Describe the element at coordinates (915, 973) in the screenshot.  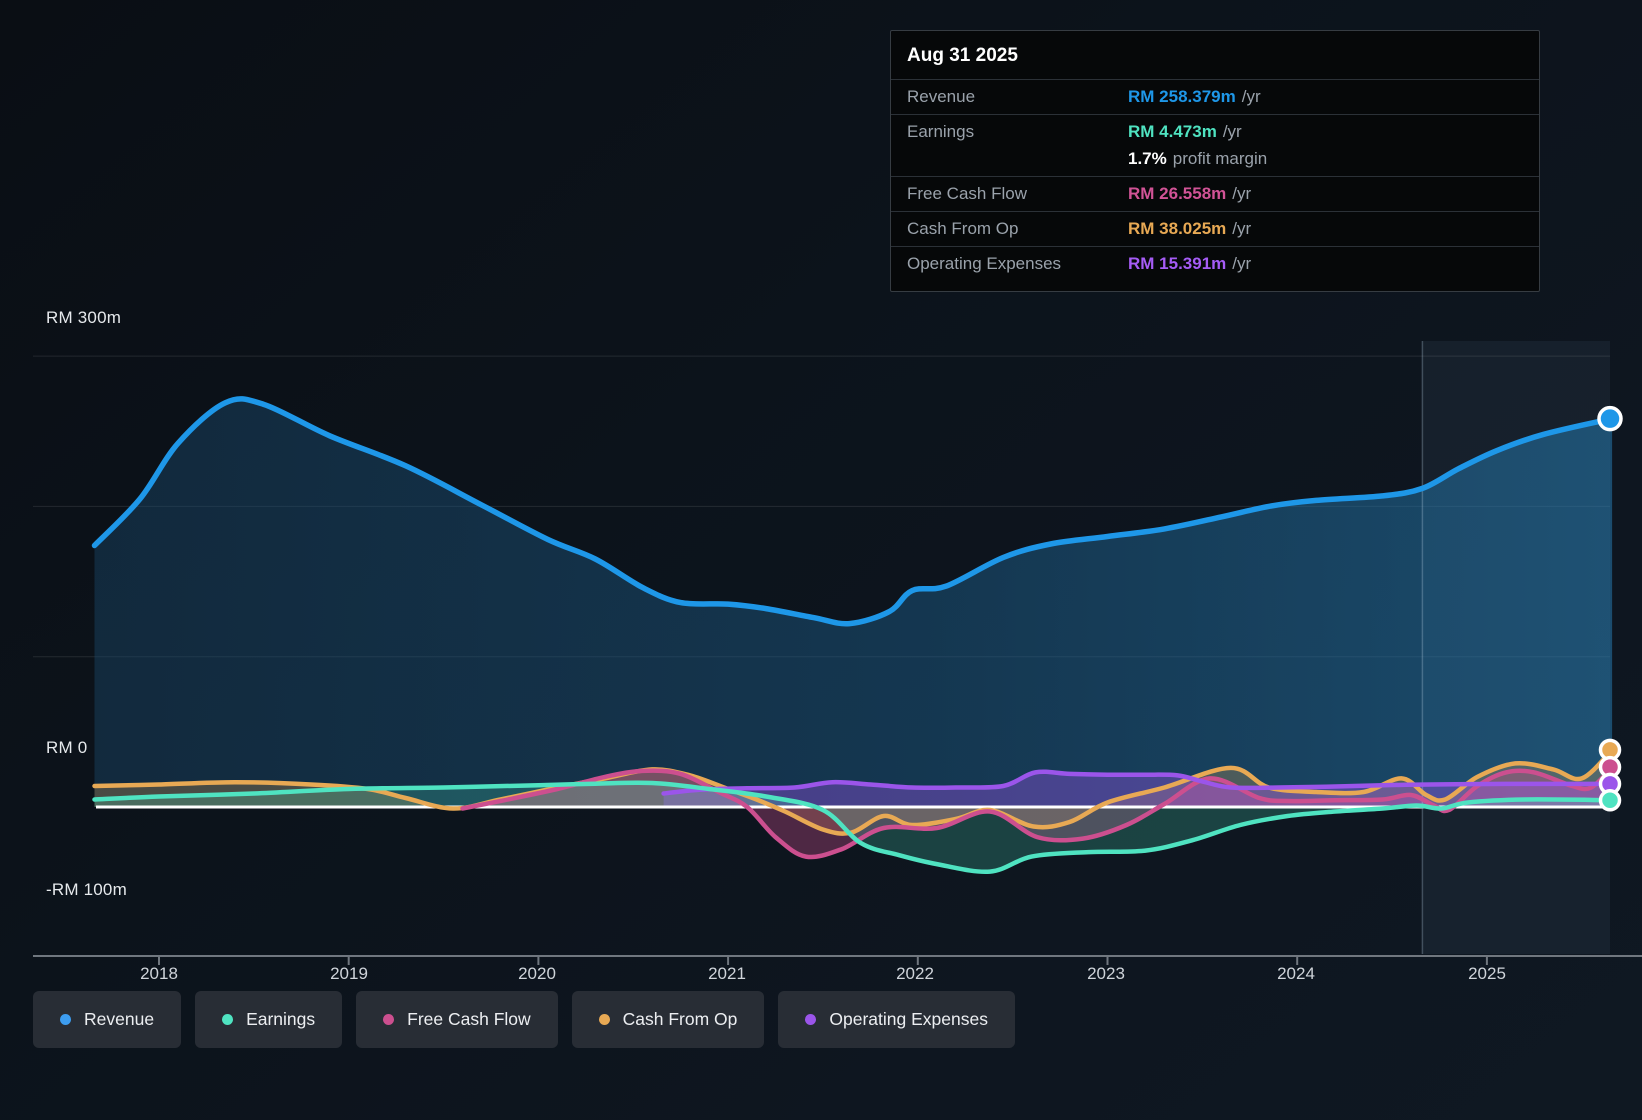
I see `x-axis-label-2022: 2022` at that location.